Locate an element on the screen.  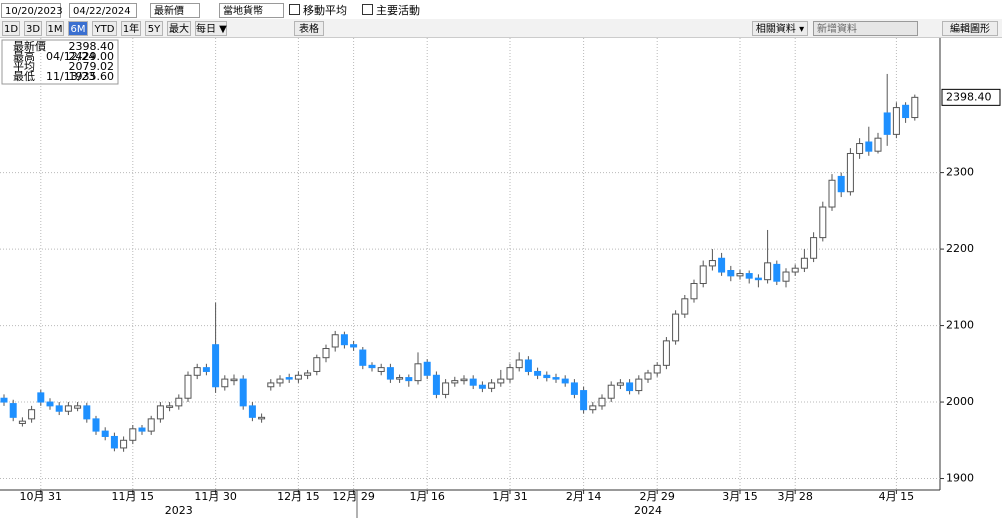
add-data: 新增資料 is located at coordinates (865, 28).